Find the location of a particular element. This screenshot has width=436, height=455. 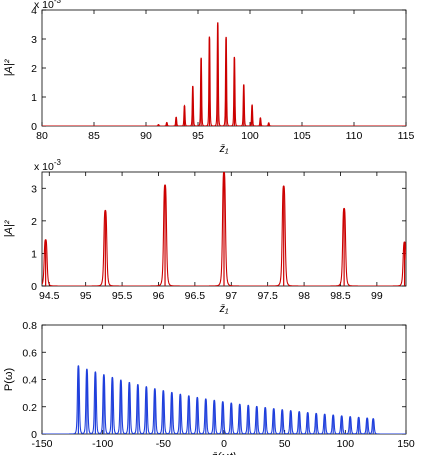

y-tick-label: 0.4 is located at coordinates (29, 381).